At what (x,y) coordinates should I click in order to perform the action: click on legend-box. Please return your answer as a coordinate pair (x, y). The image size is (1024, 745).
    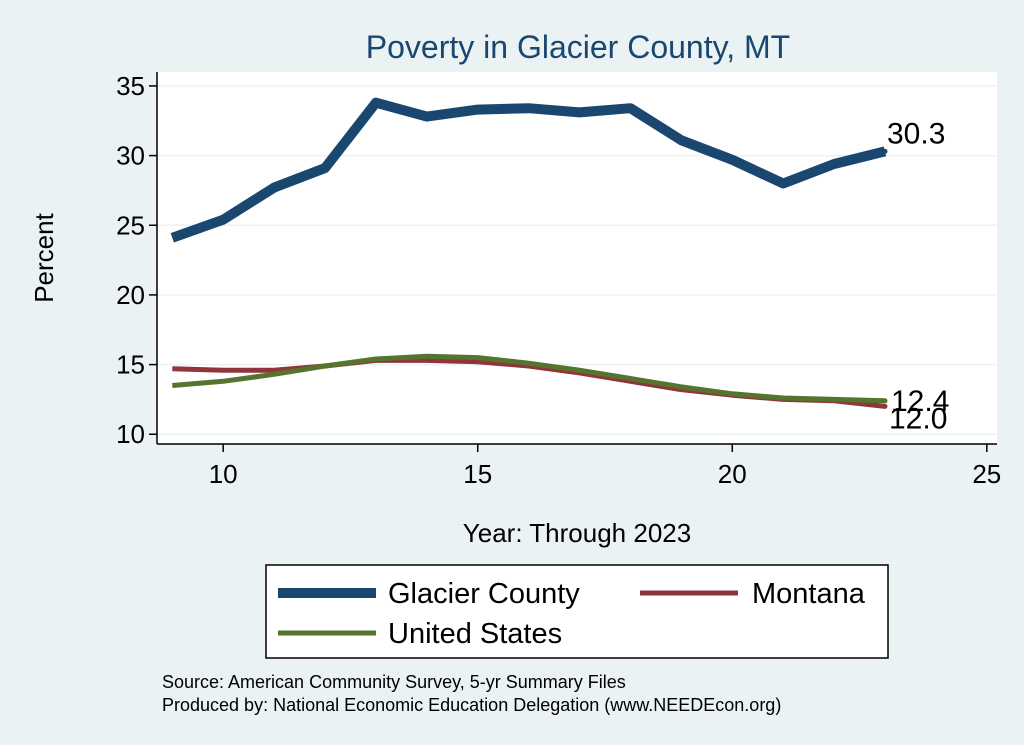
    Looking at the image, I should click on (577, 611).